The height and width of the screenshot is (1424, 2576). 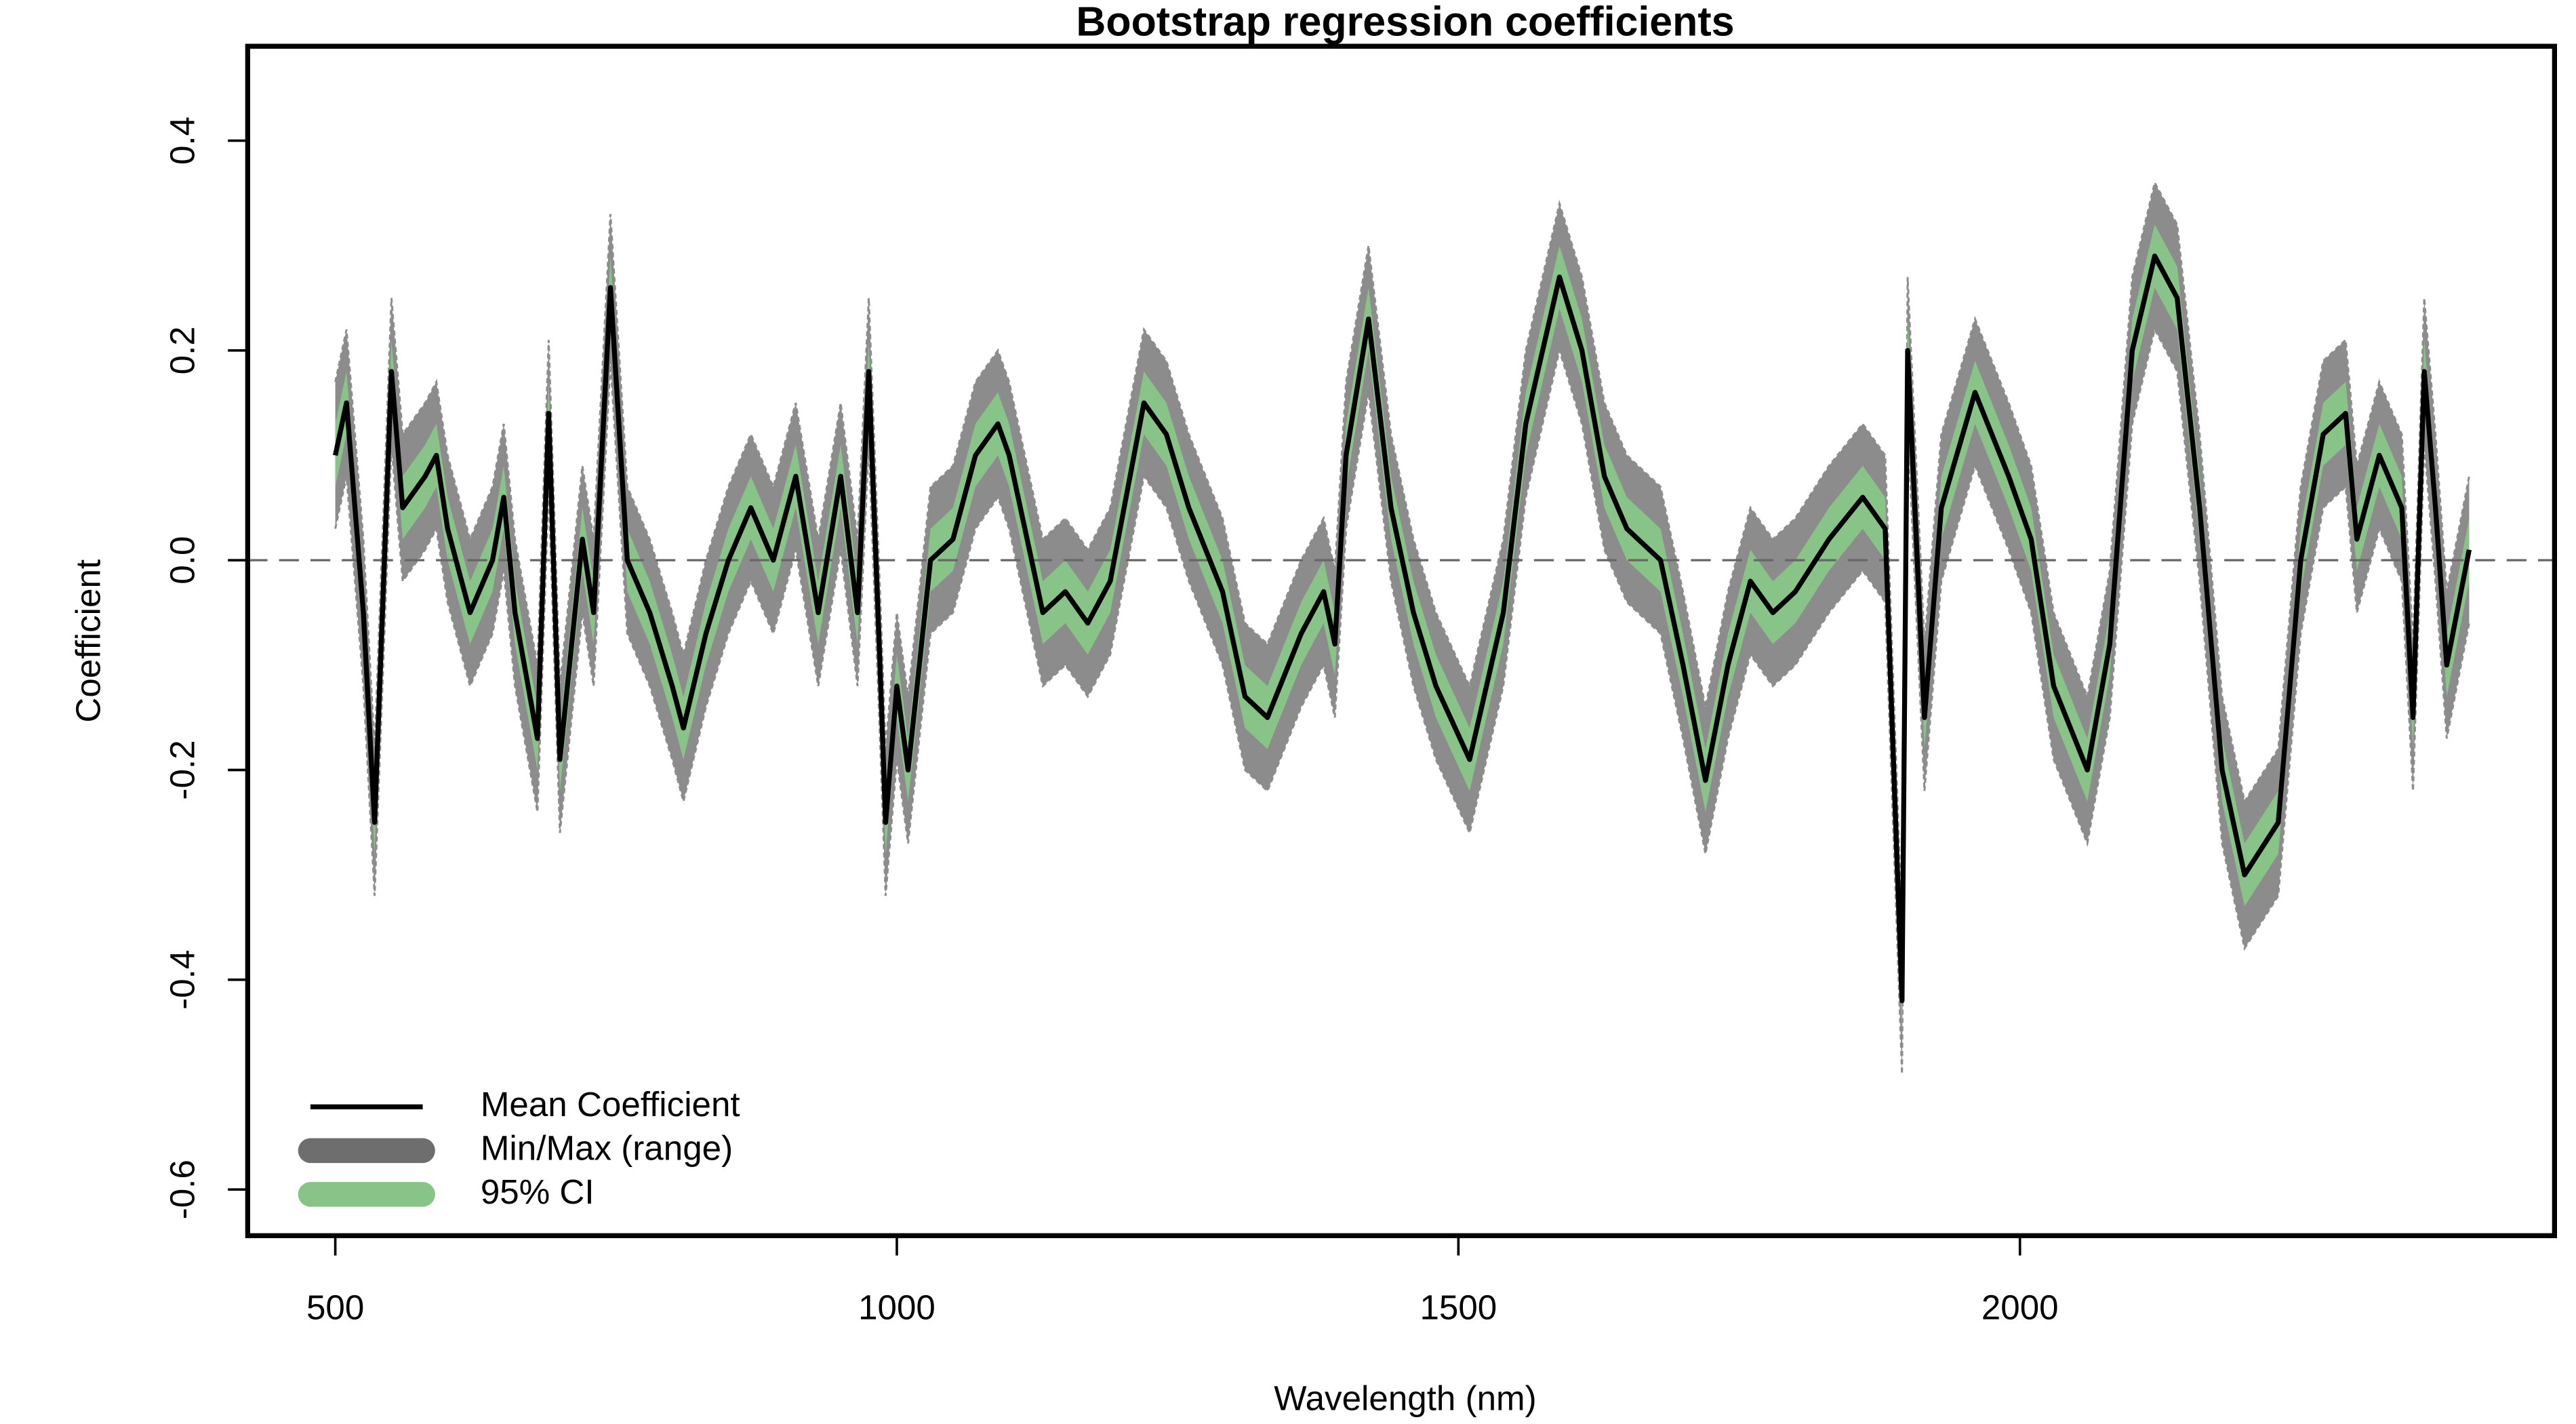 I want to click on x-tick-label: 1500, so click(x=1458, y=1307).